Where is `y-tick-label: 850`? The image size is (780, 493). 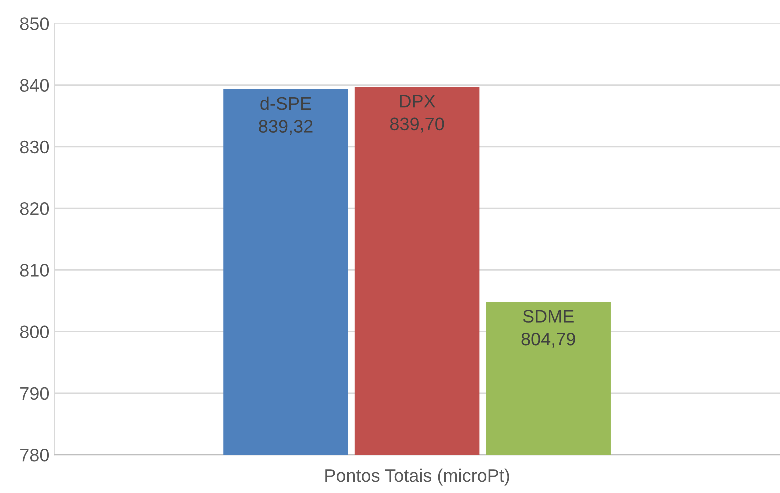
y-tick-label: 850 is located at coordinates (35, 24).